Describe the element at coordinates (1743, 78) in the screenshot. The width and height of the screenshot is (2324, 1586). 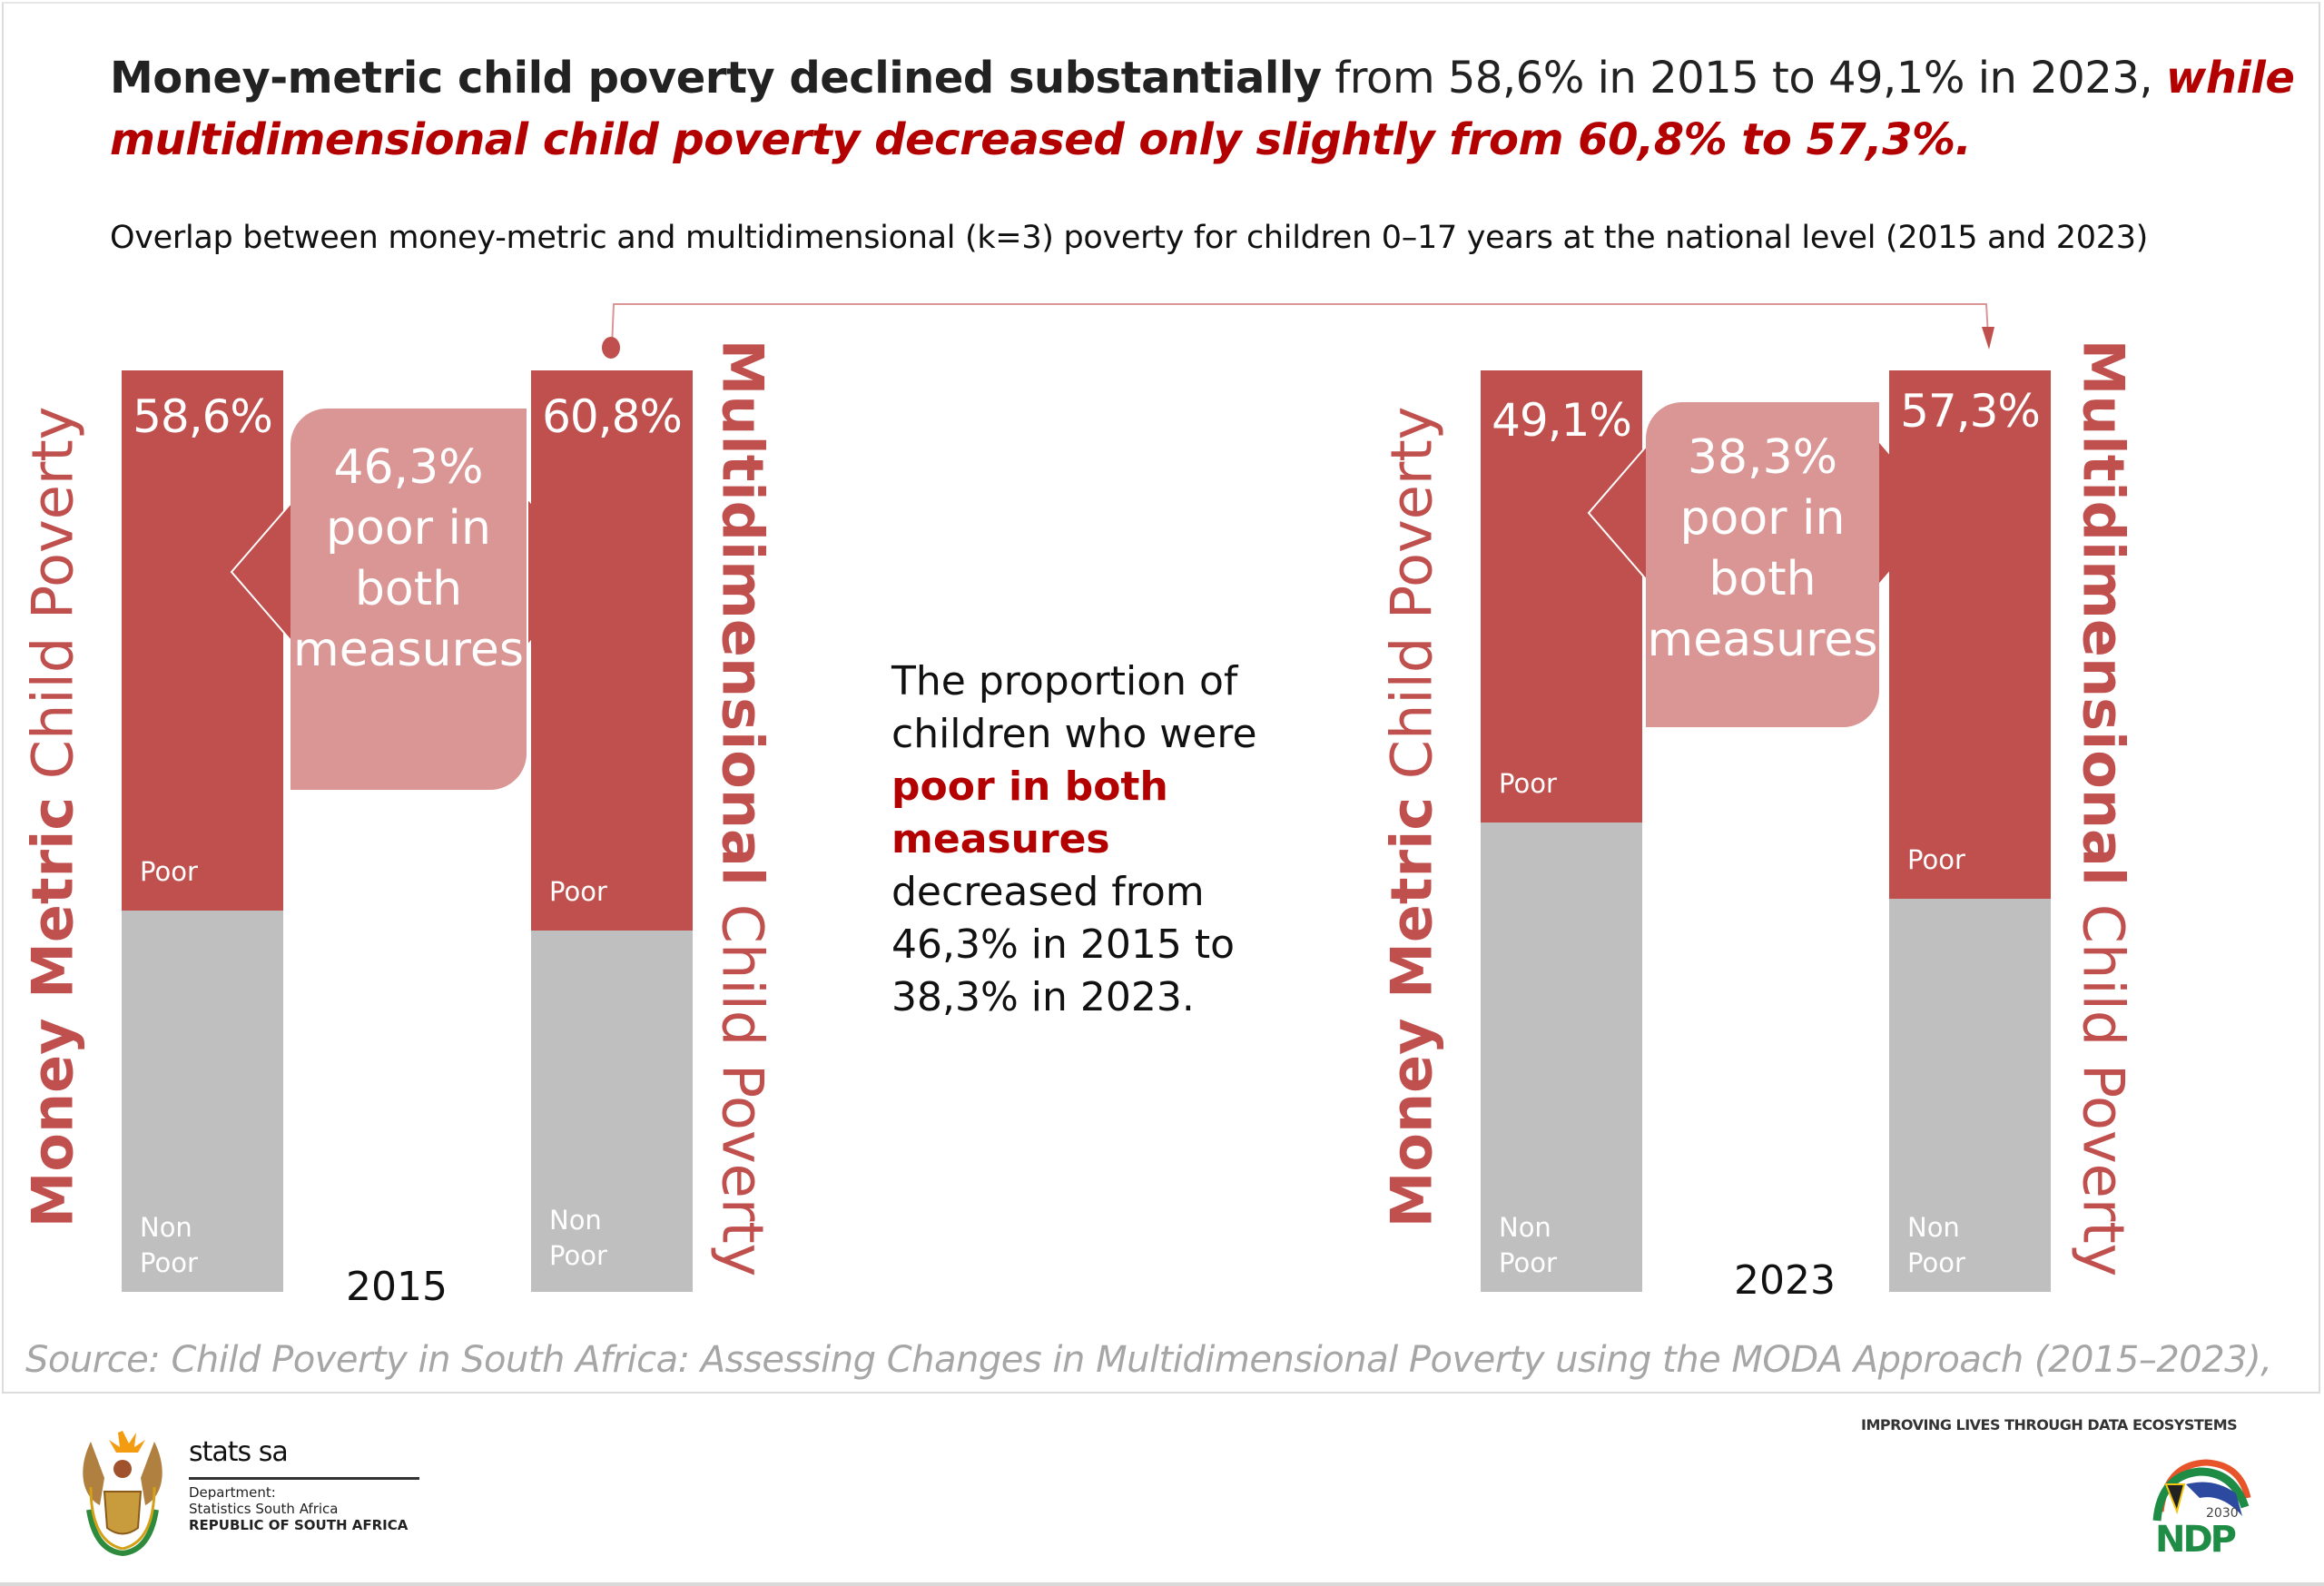
I see `headline-normal: from 58,6% in 2015 to 49,1% in 2023,` at that location.